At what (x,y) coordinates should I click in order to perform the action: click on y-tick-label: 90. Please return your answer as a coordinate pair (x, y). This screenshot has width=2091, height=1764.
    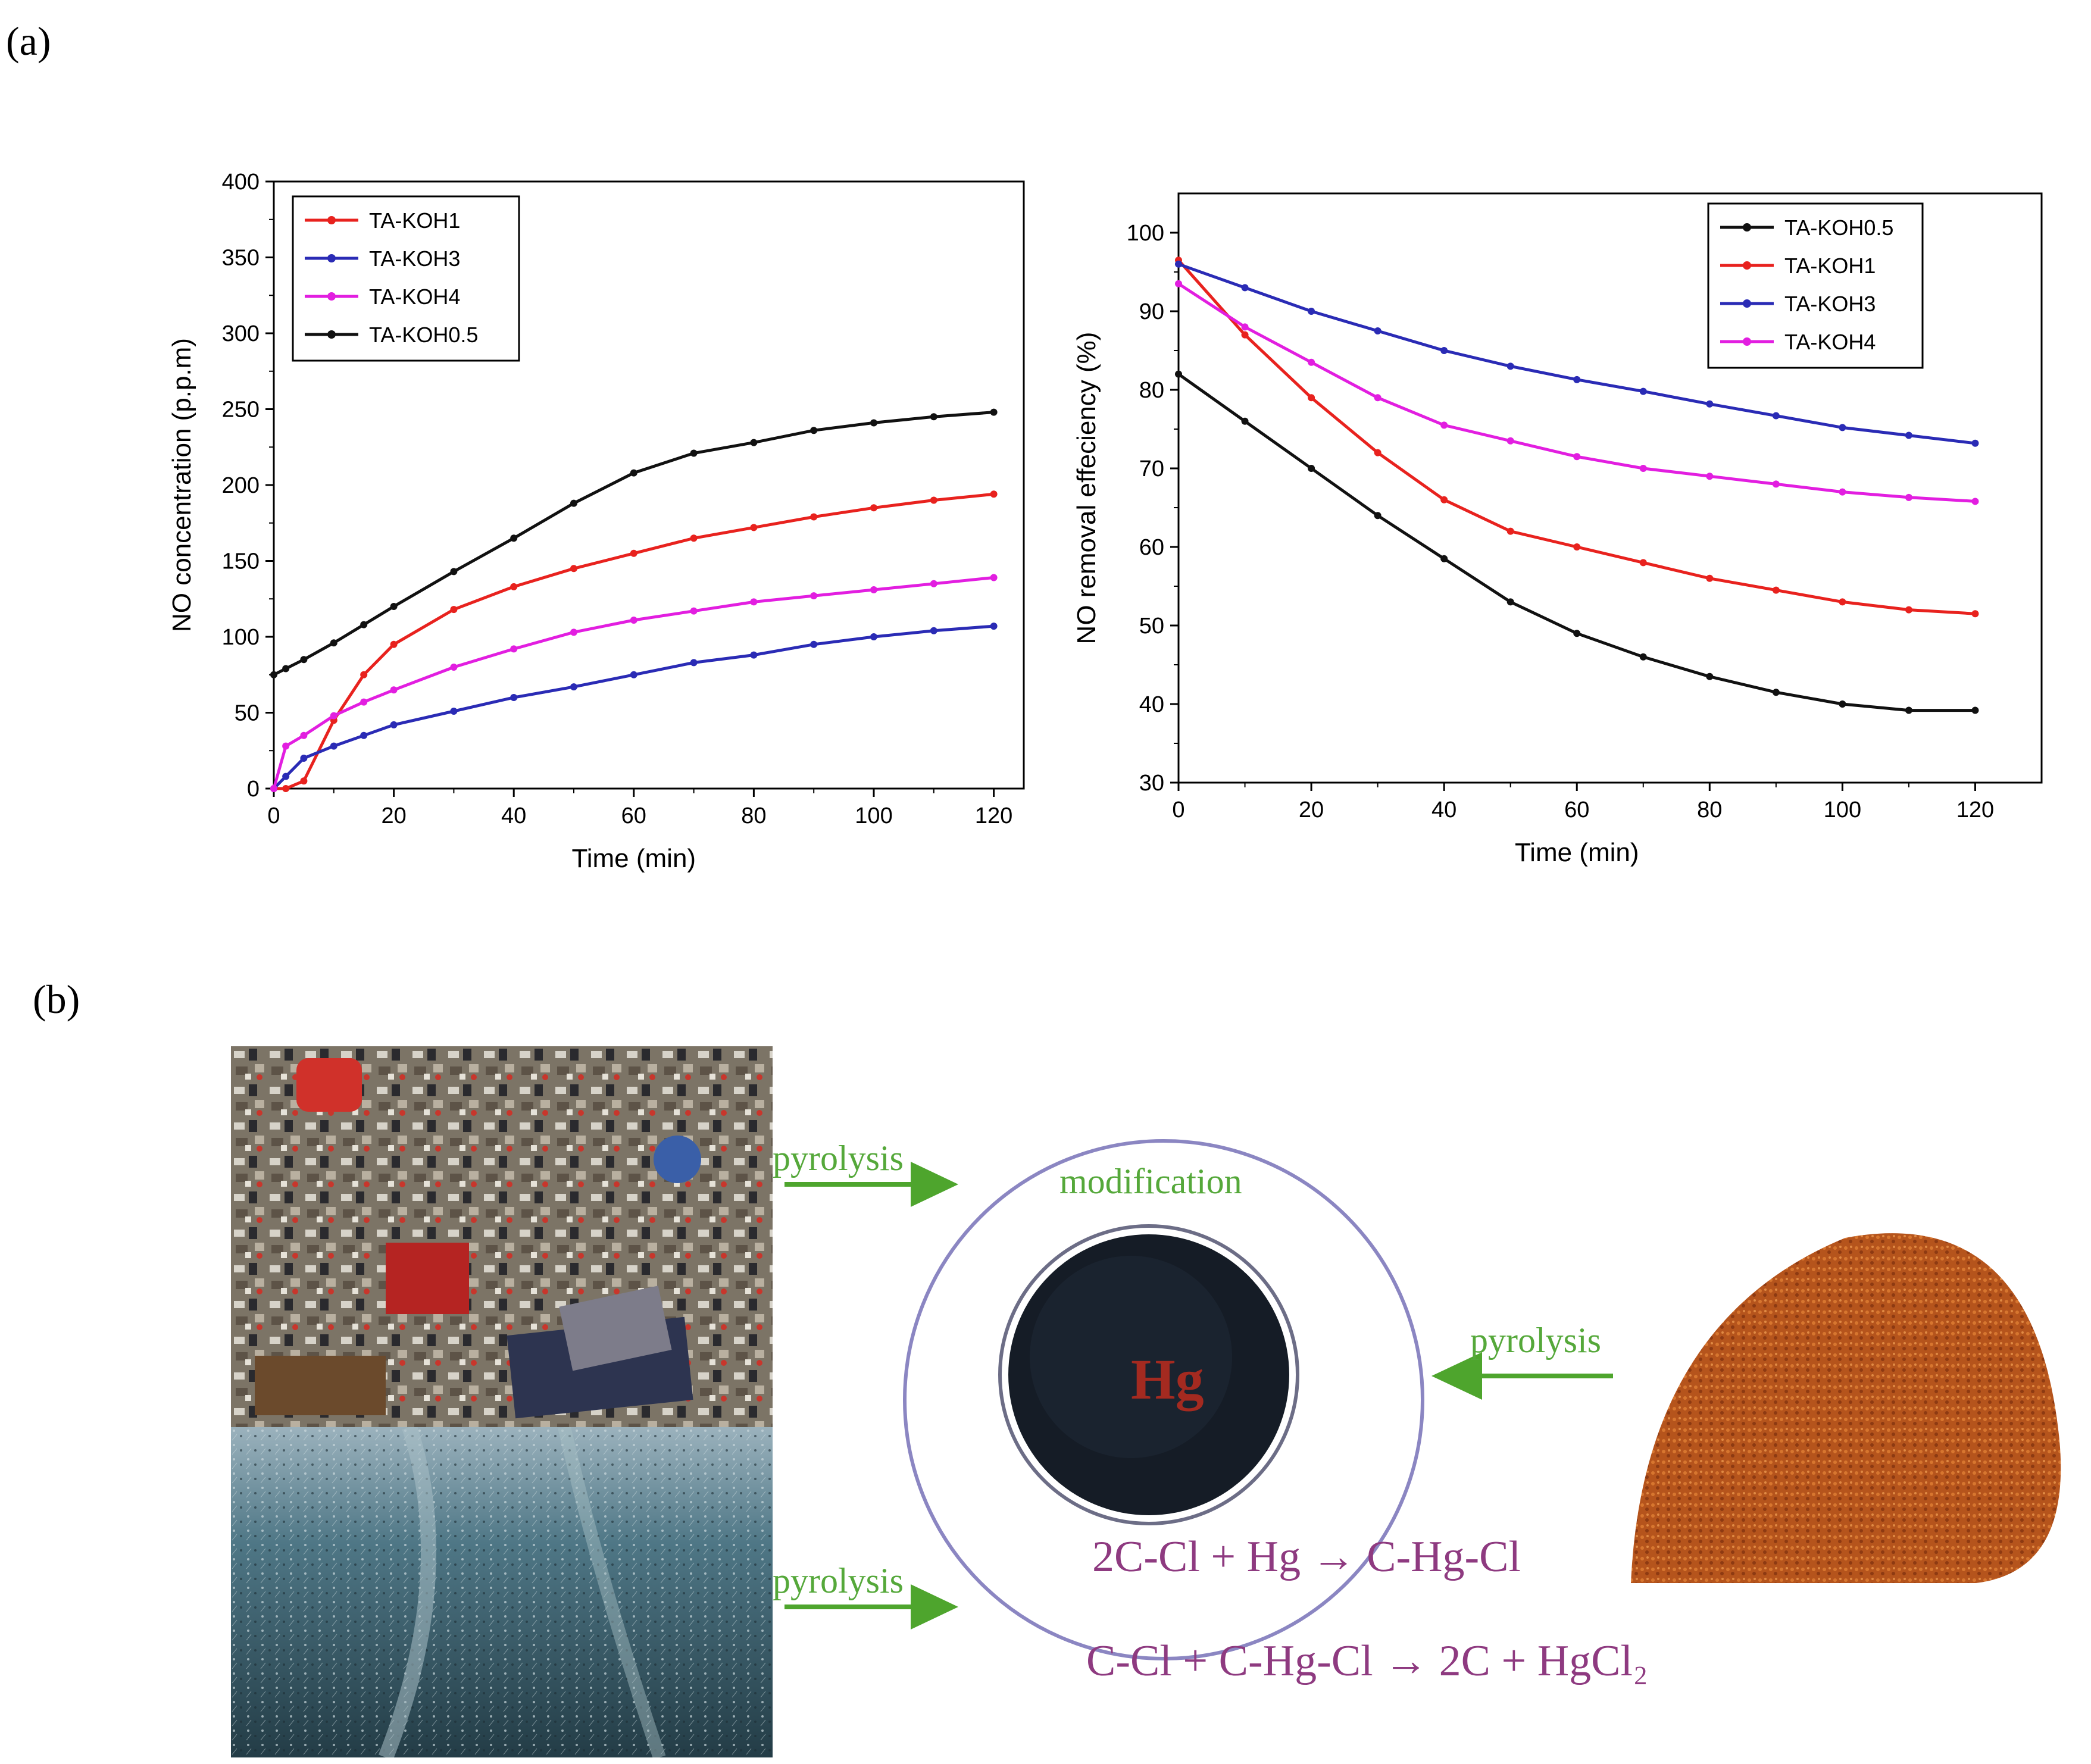
    Looking at the image, I should click on (1151, 311).